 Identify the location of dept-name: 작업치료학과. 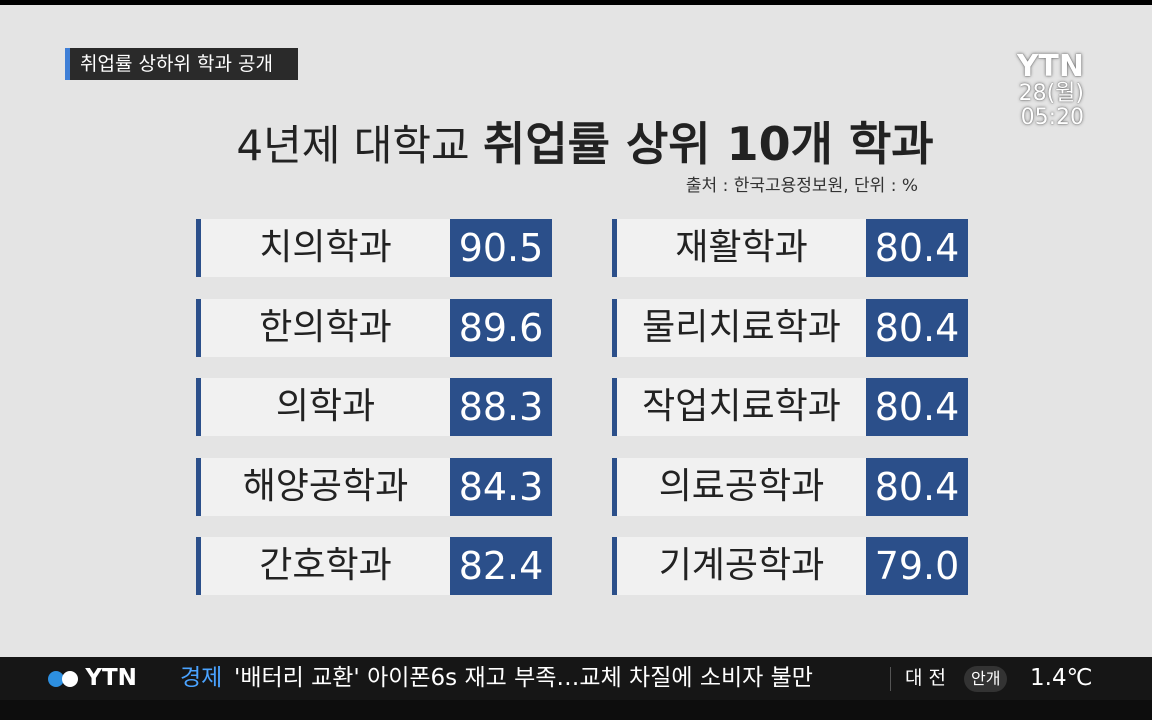
(739, 407).